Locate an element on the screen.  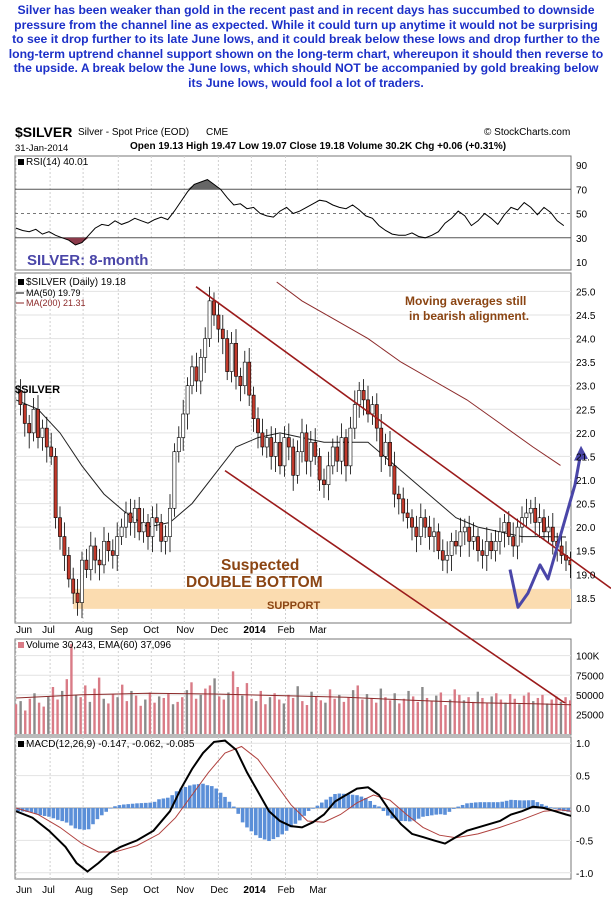
x-tick-label: Sep is located at coordinates (119, 890).